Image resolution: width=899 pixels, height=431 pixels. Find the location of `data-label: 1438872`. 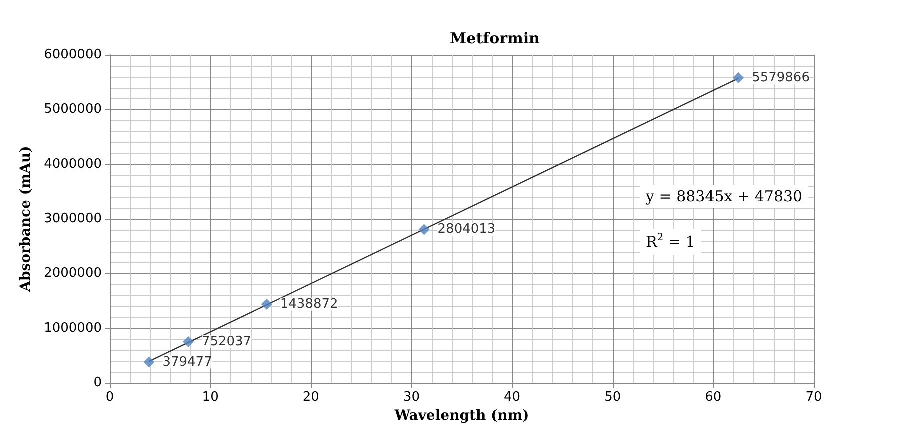

data-label: 1438872 is located at coordinates (309, 304).